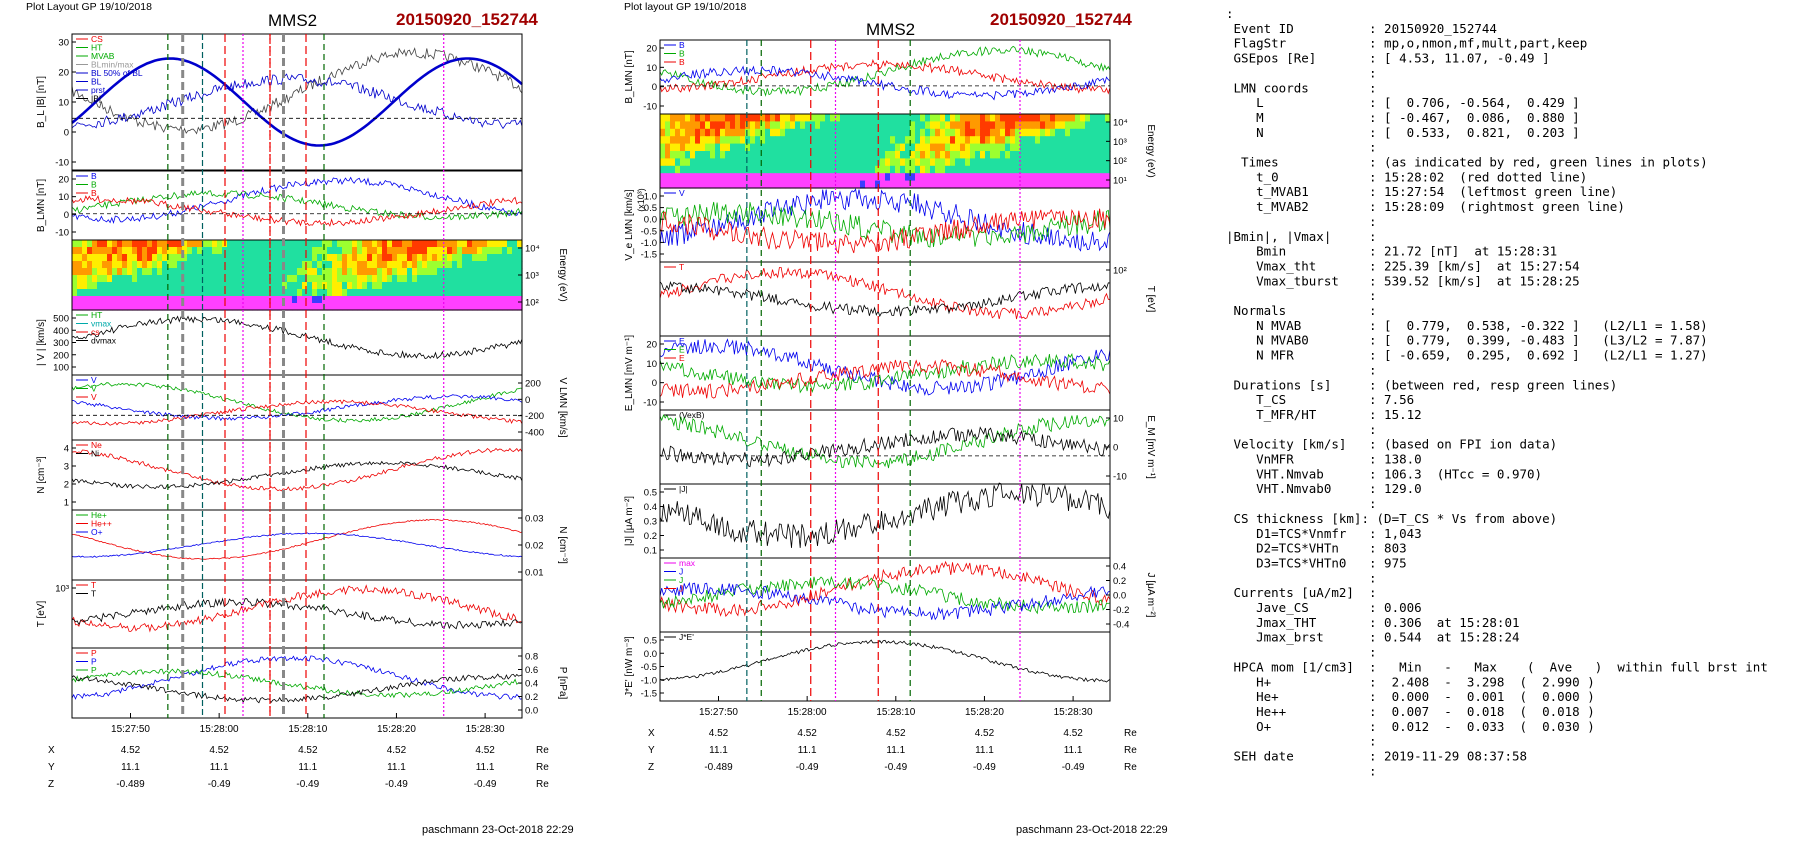  What do you see at coordinates (1120, 271) in the screenshot?
I see `y-tick-label-right: 10²` at bounding box center [1120, 271].